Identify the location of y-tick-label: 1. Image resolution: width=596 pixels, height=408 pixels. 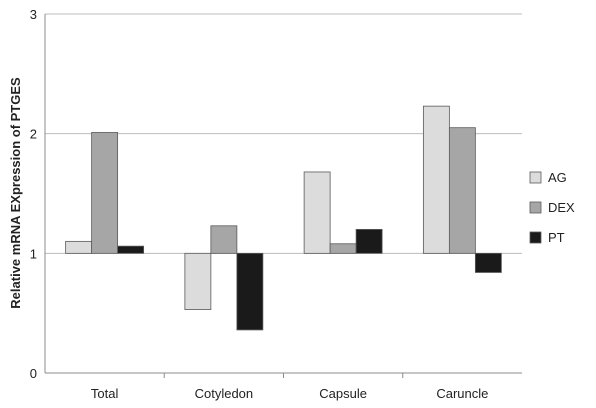
(33, 253).